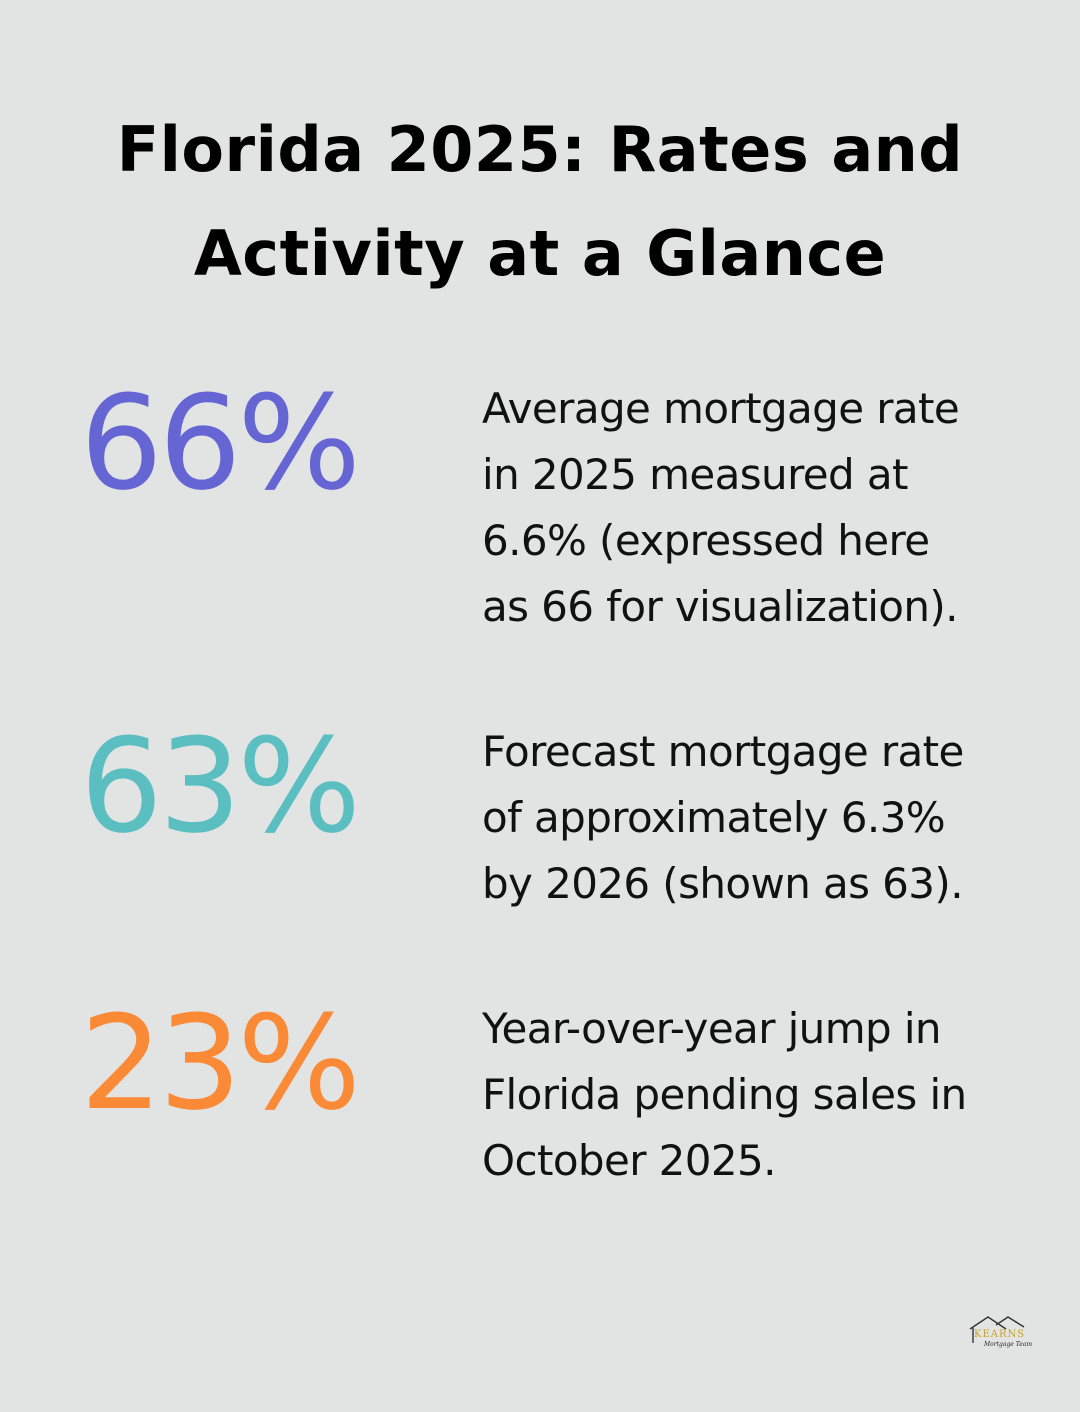 The width and height of the screenshot is (1080, 1412). I want to click on stat-1-line-2: in 2025 measured at, so click(695, 474).